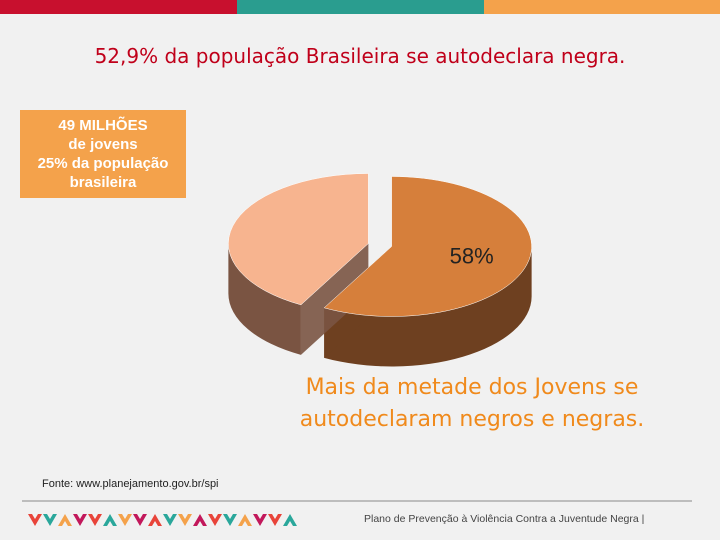  What do you see at coordinates (103, 163) in the screenshot?
I see `info-box-line3: 25% da população` at bounding box center [103, 163].